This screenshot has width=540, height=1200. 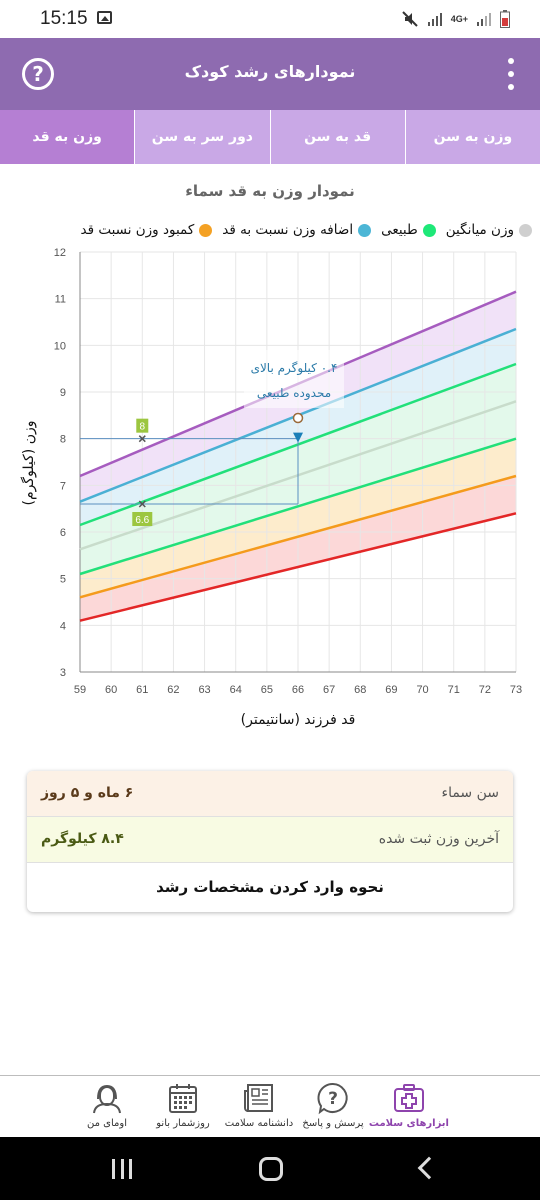 I want to click on series-line-green-low, so click(x=298, y=506).